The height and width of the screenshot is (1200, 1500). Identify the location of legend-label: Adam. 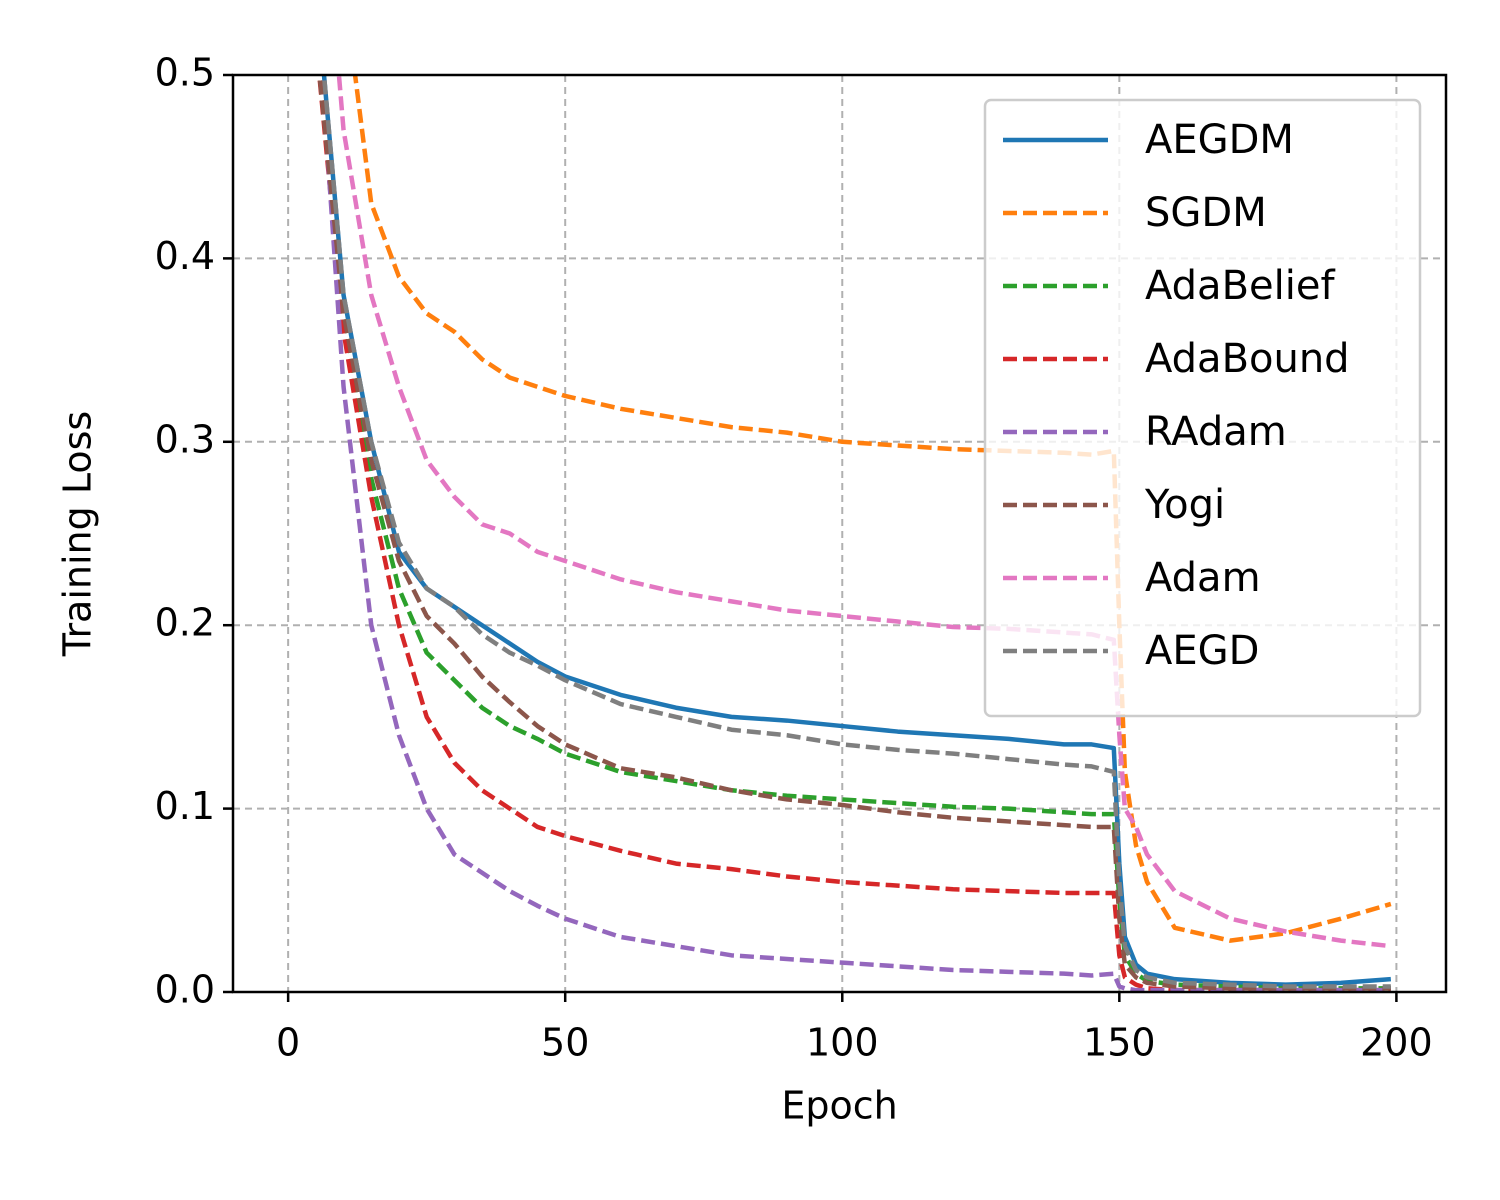
(1203, 578).